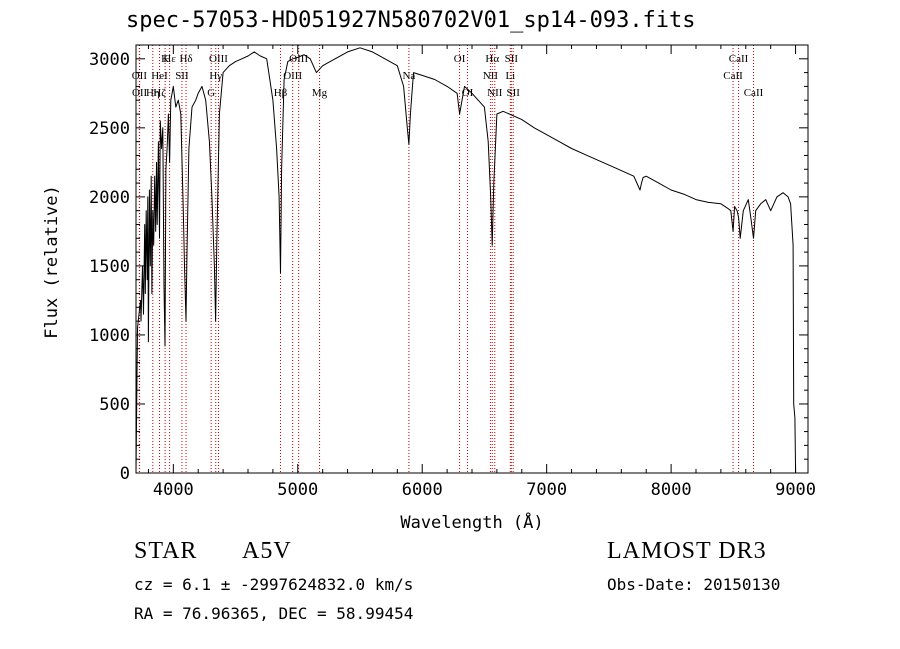 The height and width of the screenshot is (649, 900). Describe the element at coordinates (274, 613) in the screenshot. I see `coordinates: RA = 76.96365, DEC = 58.99454` at that location.